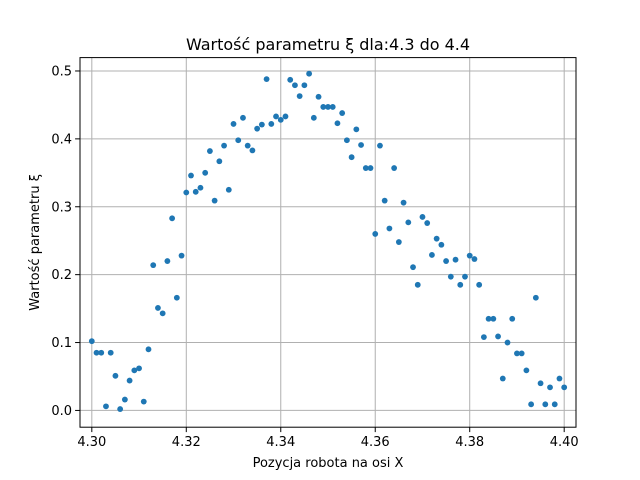  What do you see at coordinates (328, 44) in the screenshot?
I see `chart-title: Wartość parametru ξ dla:4.3 do 4.4` at bounding box center [328, 44].